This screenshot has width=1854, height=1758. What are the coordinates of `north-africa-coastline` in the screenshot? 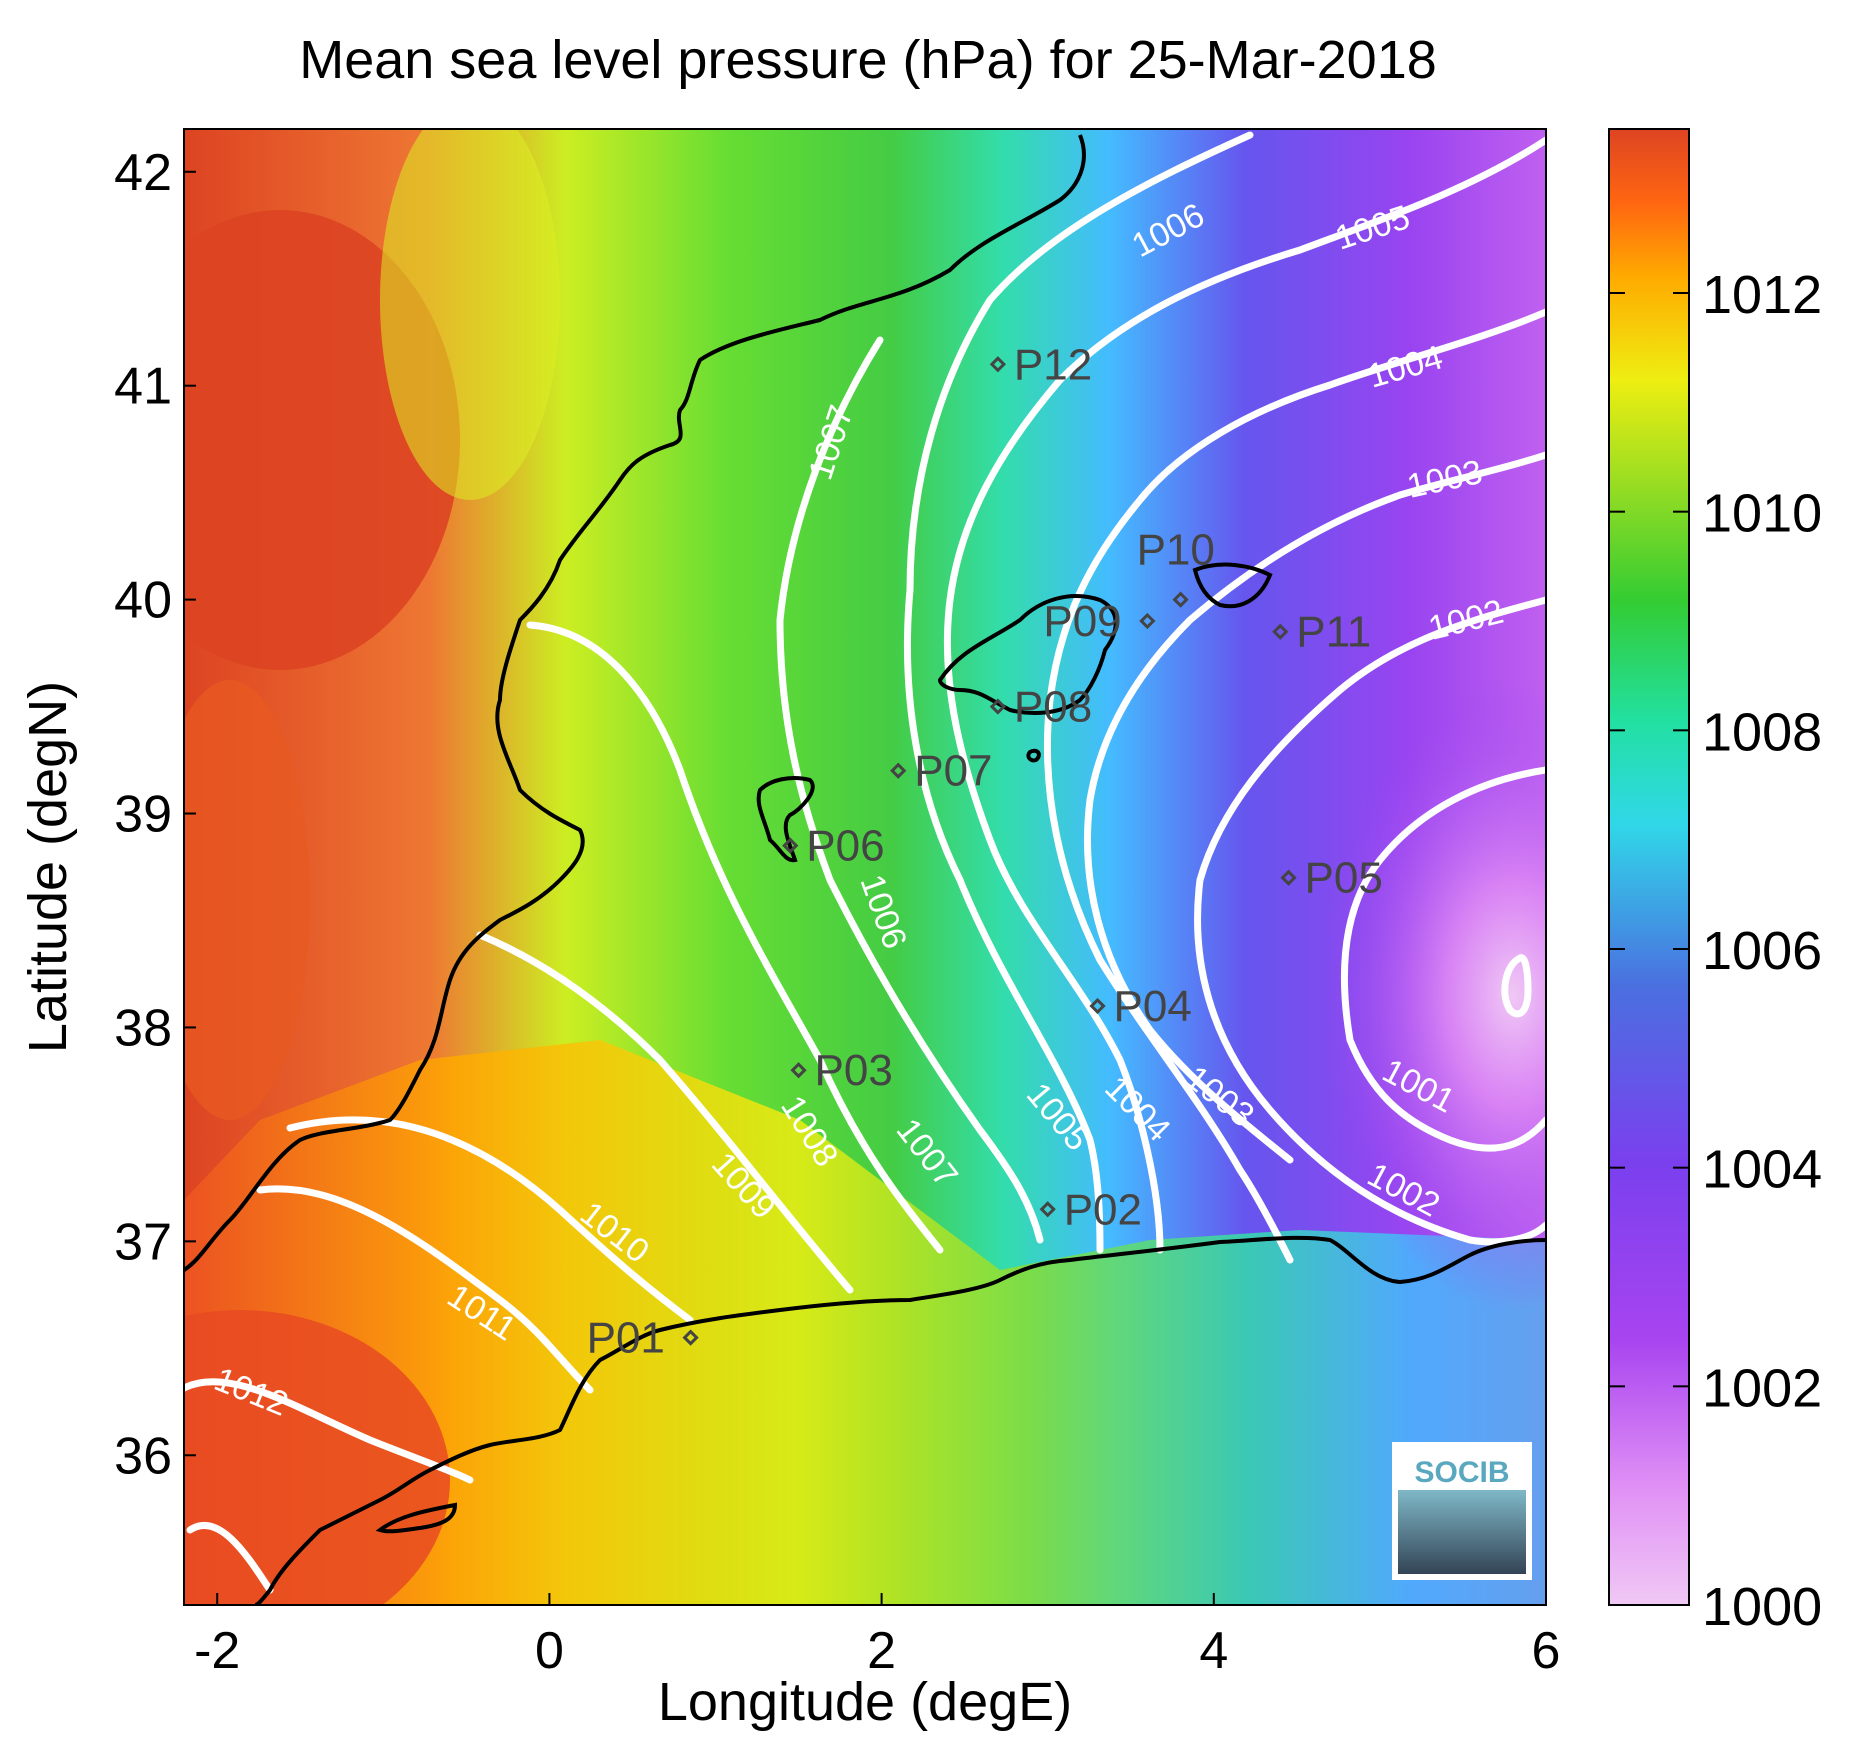 It's located at (900, 1420).